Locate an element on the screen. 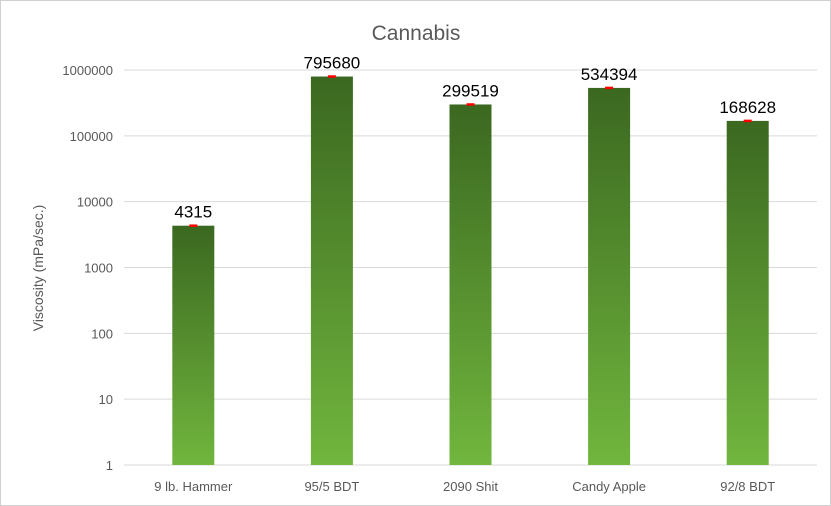  x-tick-label: 2090 Shit is located at coordinates (470, 486).